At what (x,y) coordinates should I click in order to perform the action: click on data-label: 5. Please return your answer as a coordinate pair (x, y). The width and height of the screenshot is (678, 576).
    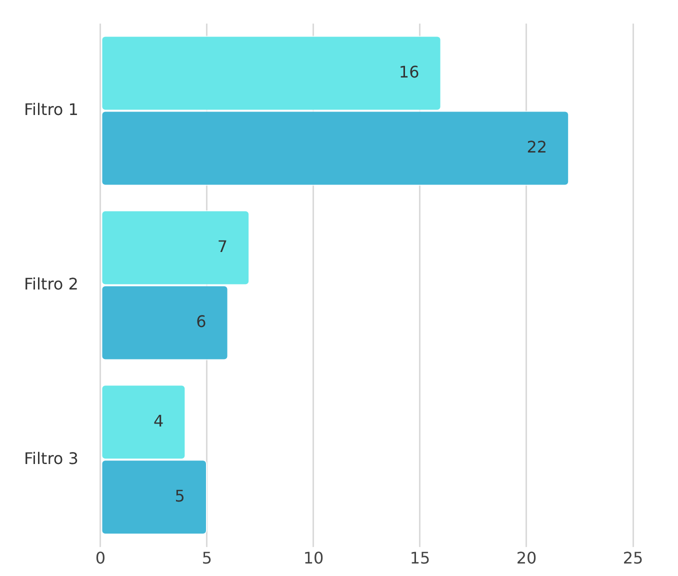
    Looking at the image, I should click on (179, 496).